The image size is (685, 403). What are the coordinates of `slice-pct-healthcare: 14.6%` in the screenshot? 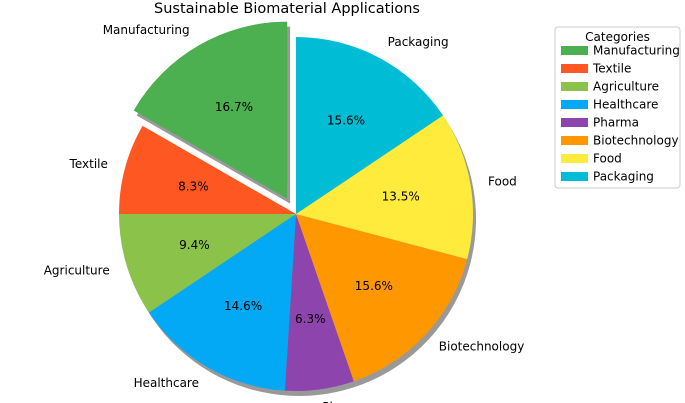 It's located at (243, 306).